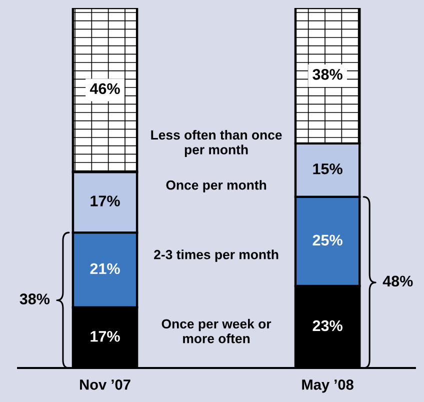 The width and height of the screenshot is (424, 402). What do you see at coordinates (216, 143) in the screenshot?
I see `series-label: Less often than once per month` at bounding box center [216, 143].